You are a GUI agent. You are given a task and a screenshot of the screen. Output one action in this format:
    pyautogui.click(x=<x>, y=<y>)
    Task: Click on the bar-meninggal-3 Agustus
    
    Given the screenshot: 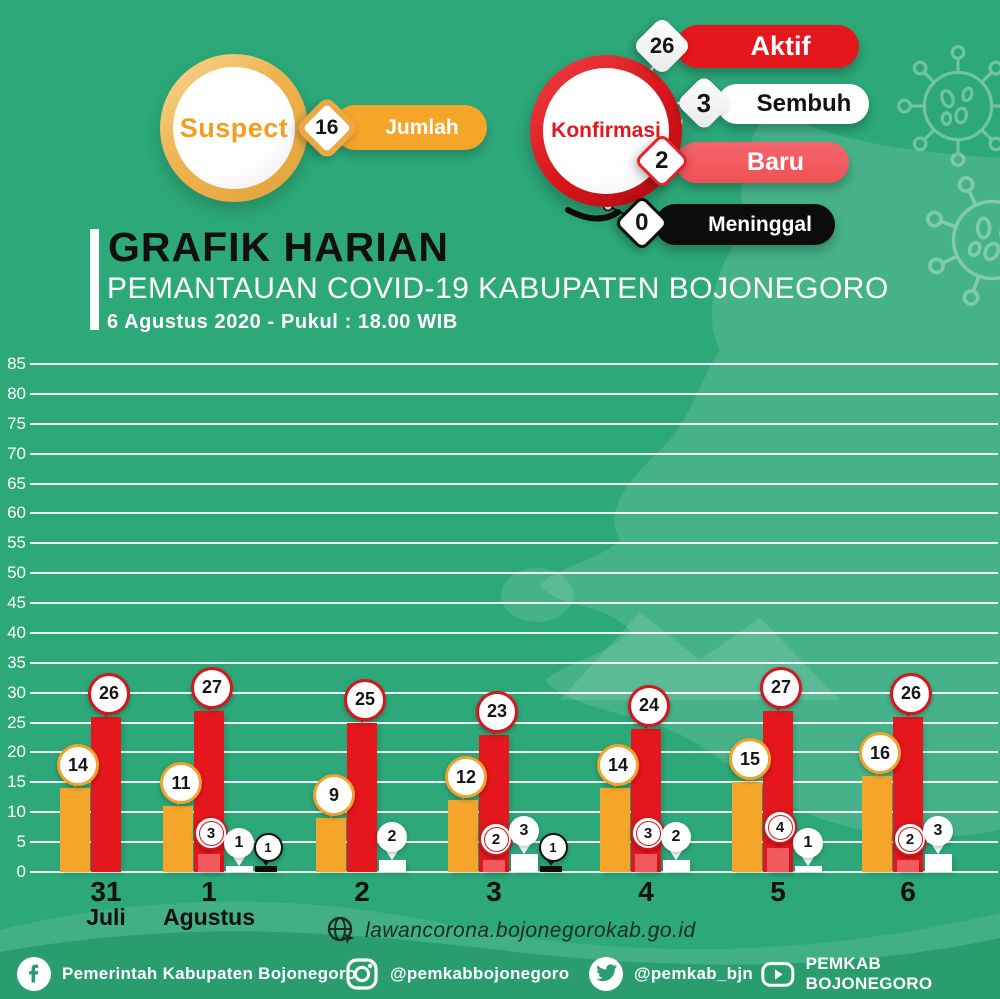 What is the action you would take?
    pyautogui.click(x=551, y=869)
    